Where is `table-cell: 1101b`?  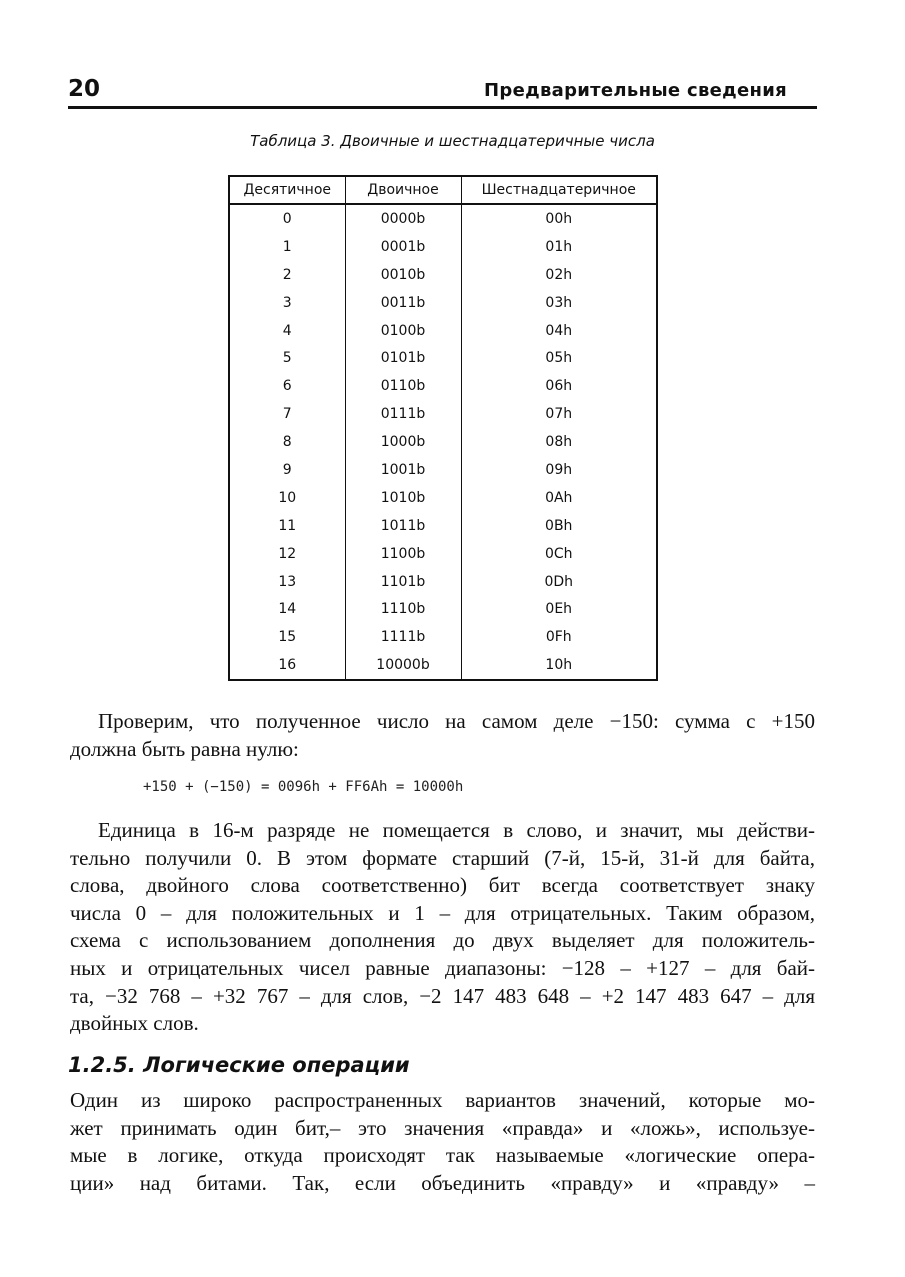 table-cell: 1101b is located at coordinates (403, 581).